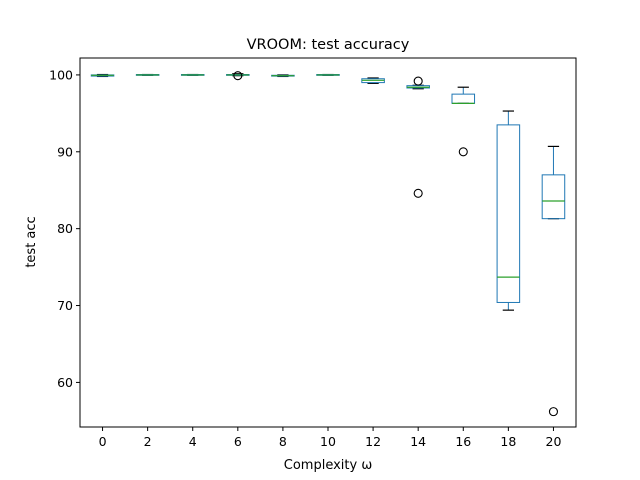  What do you see at coordinates (65, 305) in the screenshot?
I see `y-tick-label: 70` at bounding box center [65, 305].